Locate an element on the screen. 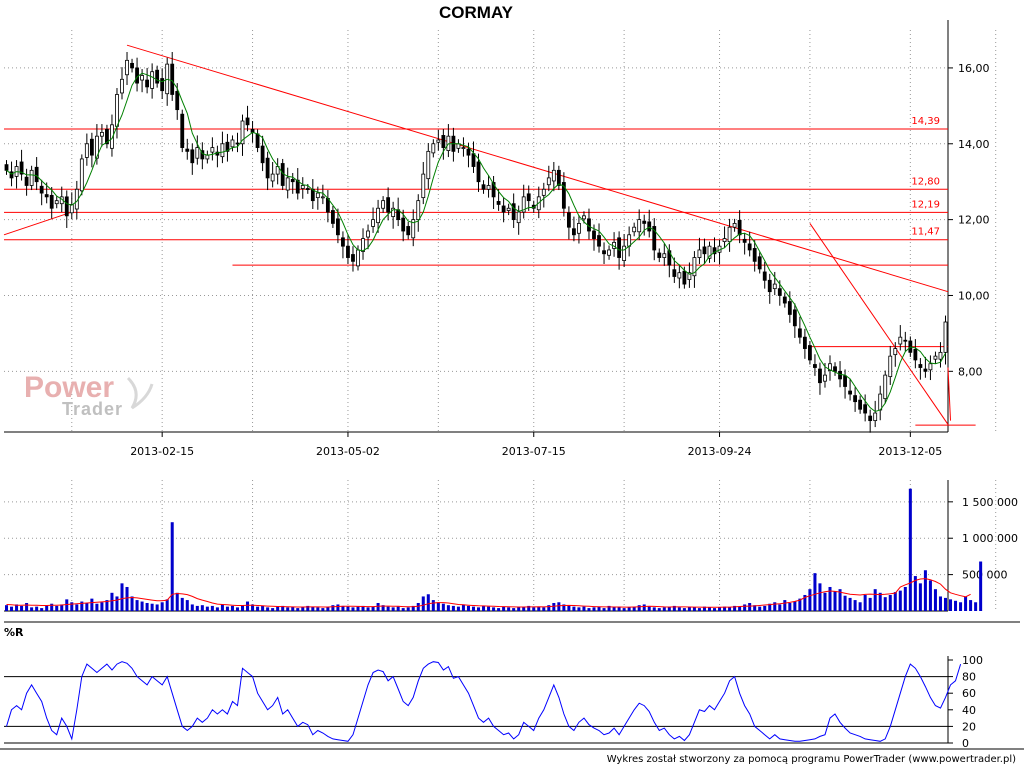 Image resolution: width=1024 pixels, height=768 pixels. price-x-tick-label: 2013-05-02 is located at coordinates (348, 451).